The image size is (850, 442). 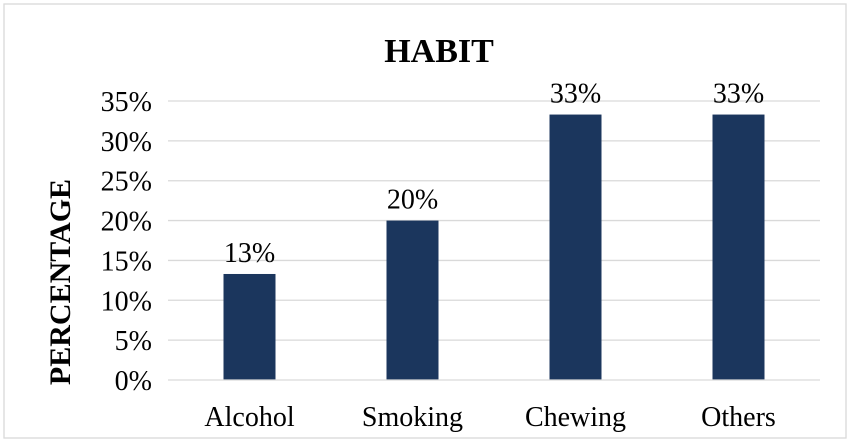 What do you see at coordinates (133, 341) in the screenshot?
I see `y-tick-label: 5%` at bounding box center [133, 341].